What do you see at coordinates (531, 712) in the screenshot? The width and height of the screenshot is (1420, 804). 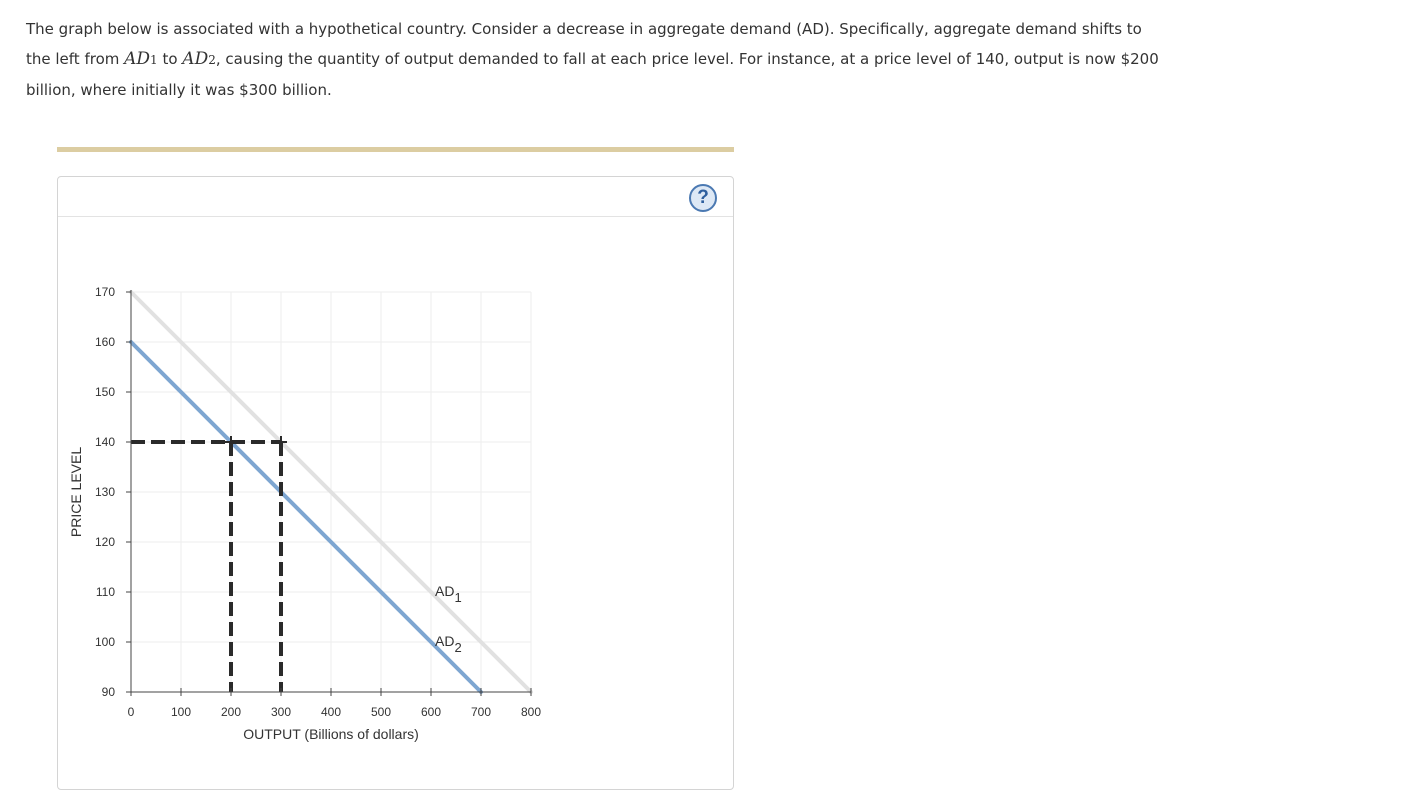 I see `x-tick-label-800: 800` at bounding box center [531, 712].